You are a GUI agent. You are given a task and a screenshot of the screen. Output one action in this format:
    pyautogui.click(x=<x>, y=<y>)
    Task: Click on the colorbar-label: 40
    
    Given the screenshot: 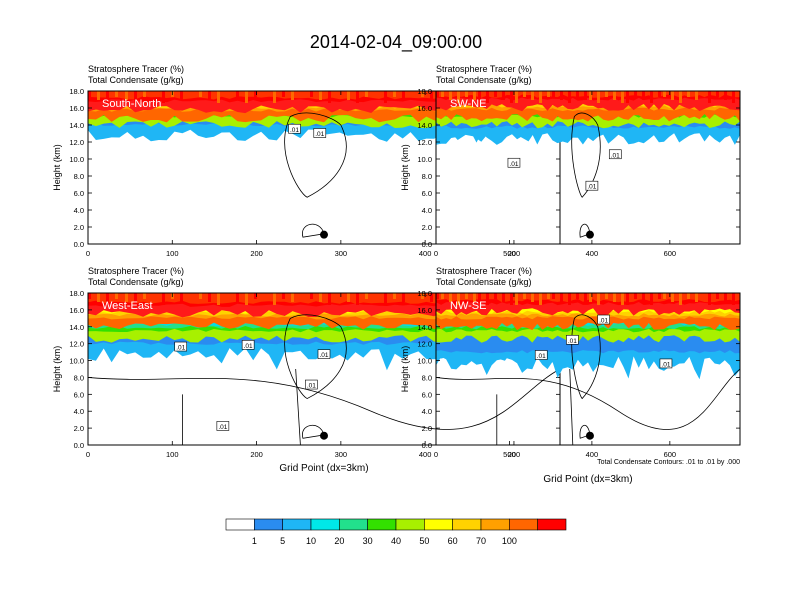 What is the action you would take?
    pyautogui.click(x=396, y=541)
    